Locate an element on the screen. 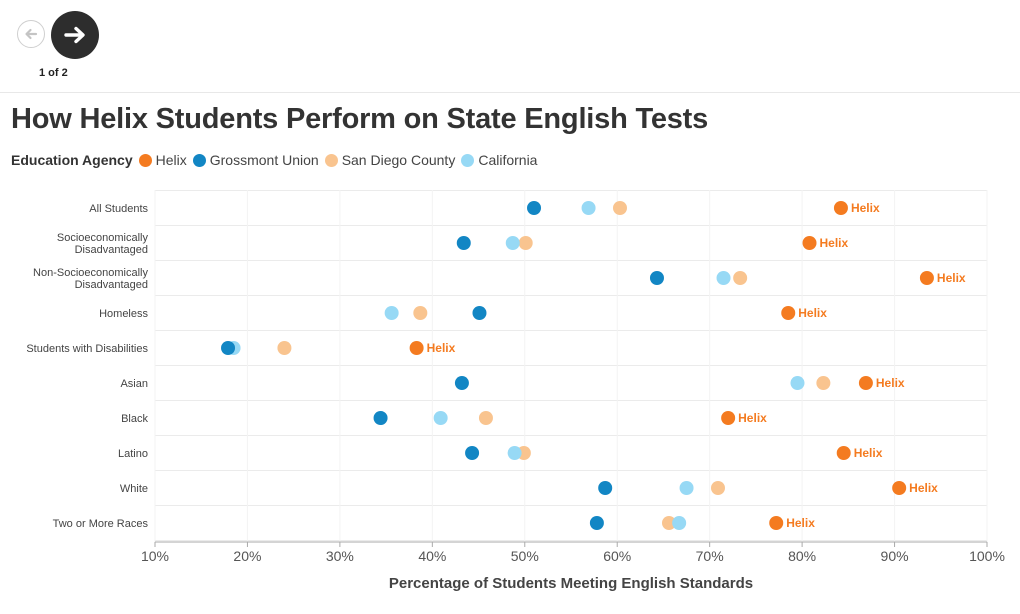  x-tick-label: 40% is located at coordinates (432, 556).